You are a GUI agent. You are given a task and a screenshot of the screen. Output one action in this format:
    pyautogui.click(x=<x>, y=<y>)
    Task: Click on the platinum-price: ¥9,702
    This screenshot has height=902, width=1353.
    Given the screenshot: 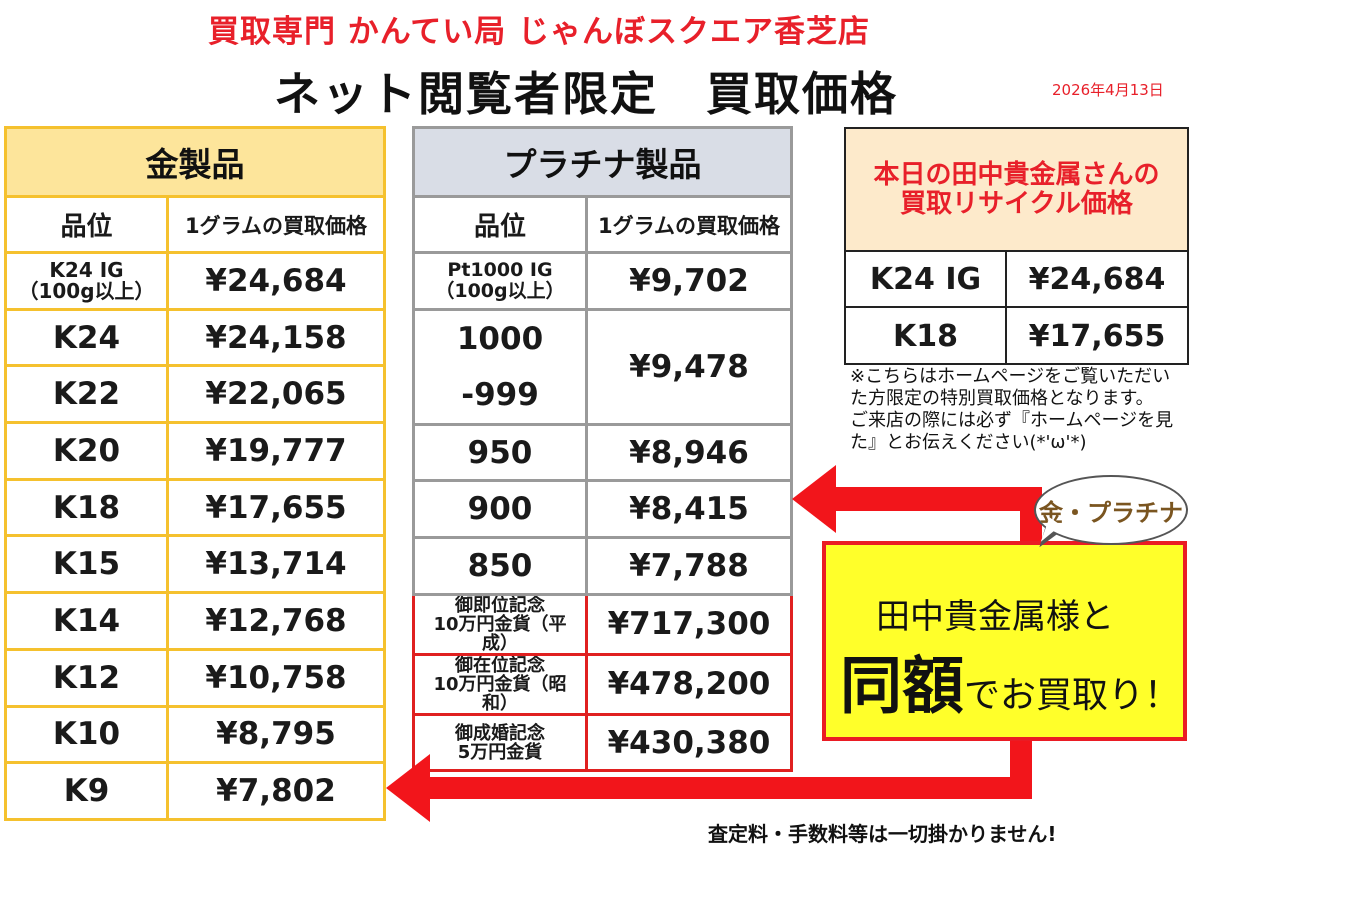 What is the action you would take?
    pyautogui.click(x=689, y=281)
    